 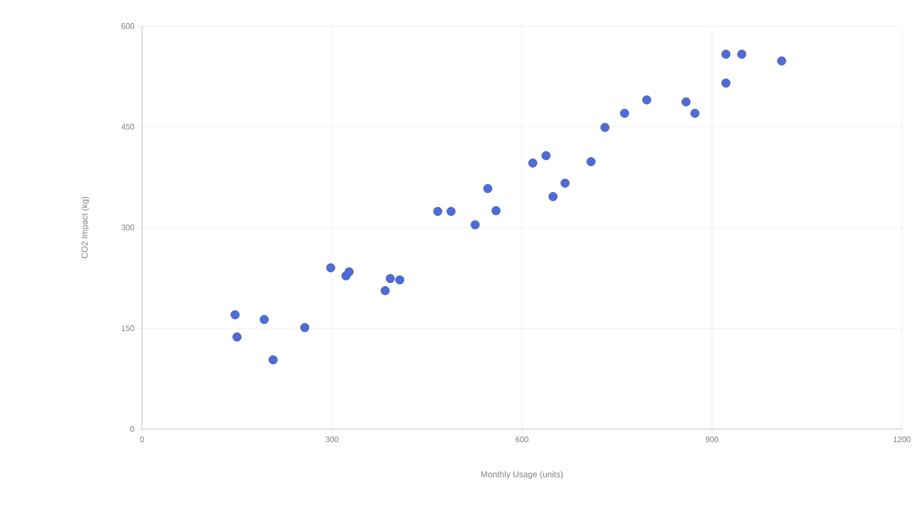 What do you see at coordinates (712, 439) in the screenshot?
I see `x-tick-label: 900` at bounding box center [712, 439].